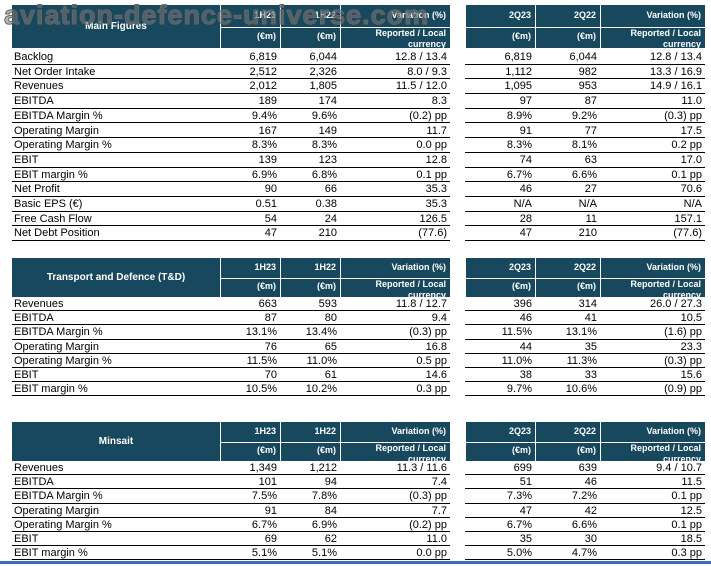  I want to click on cell-value: 62, so click(310, 539).